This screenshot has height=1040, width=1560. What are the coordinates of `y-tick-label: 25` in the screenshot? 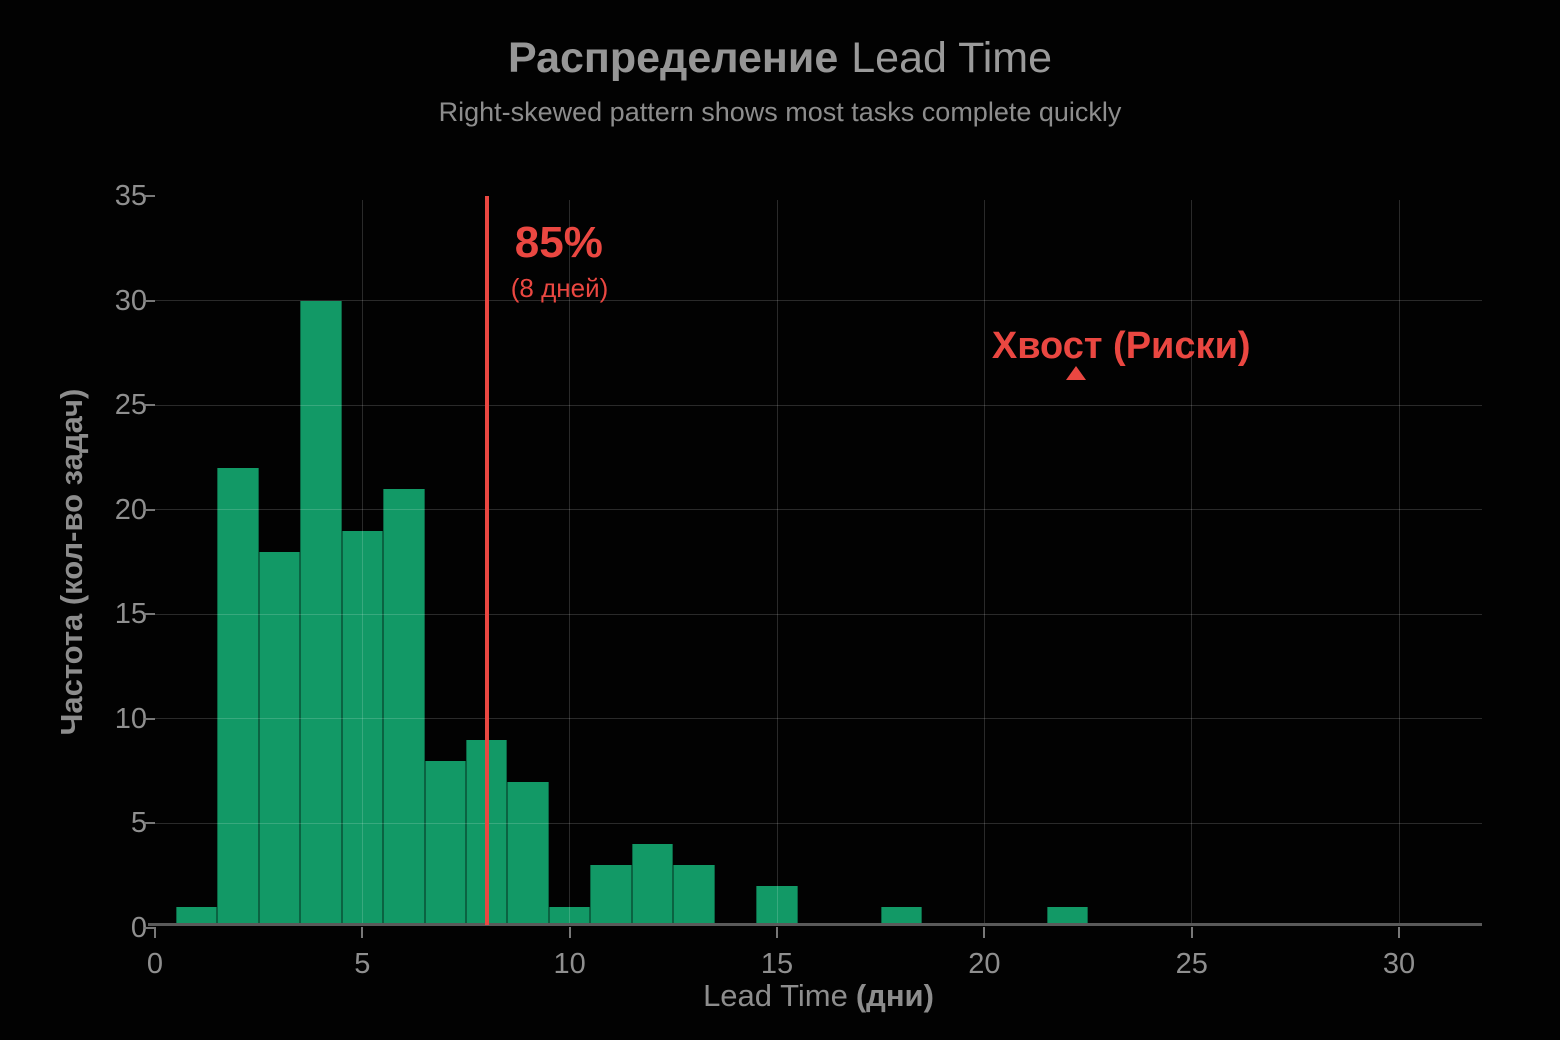 It's located at (130, 405).